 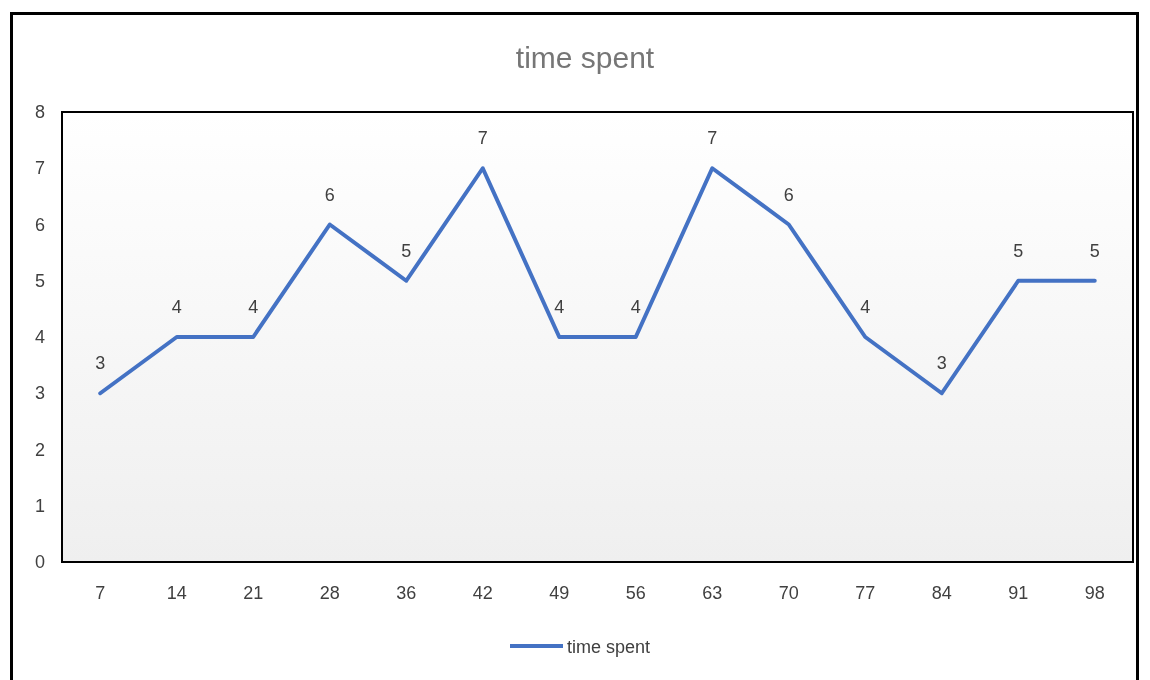 What do you see at coordinates (865, 593) in the screenshot?
I see `x-tick-label: 77` at bounding box center [865, 593].